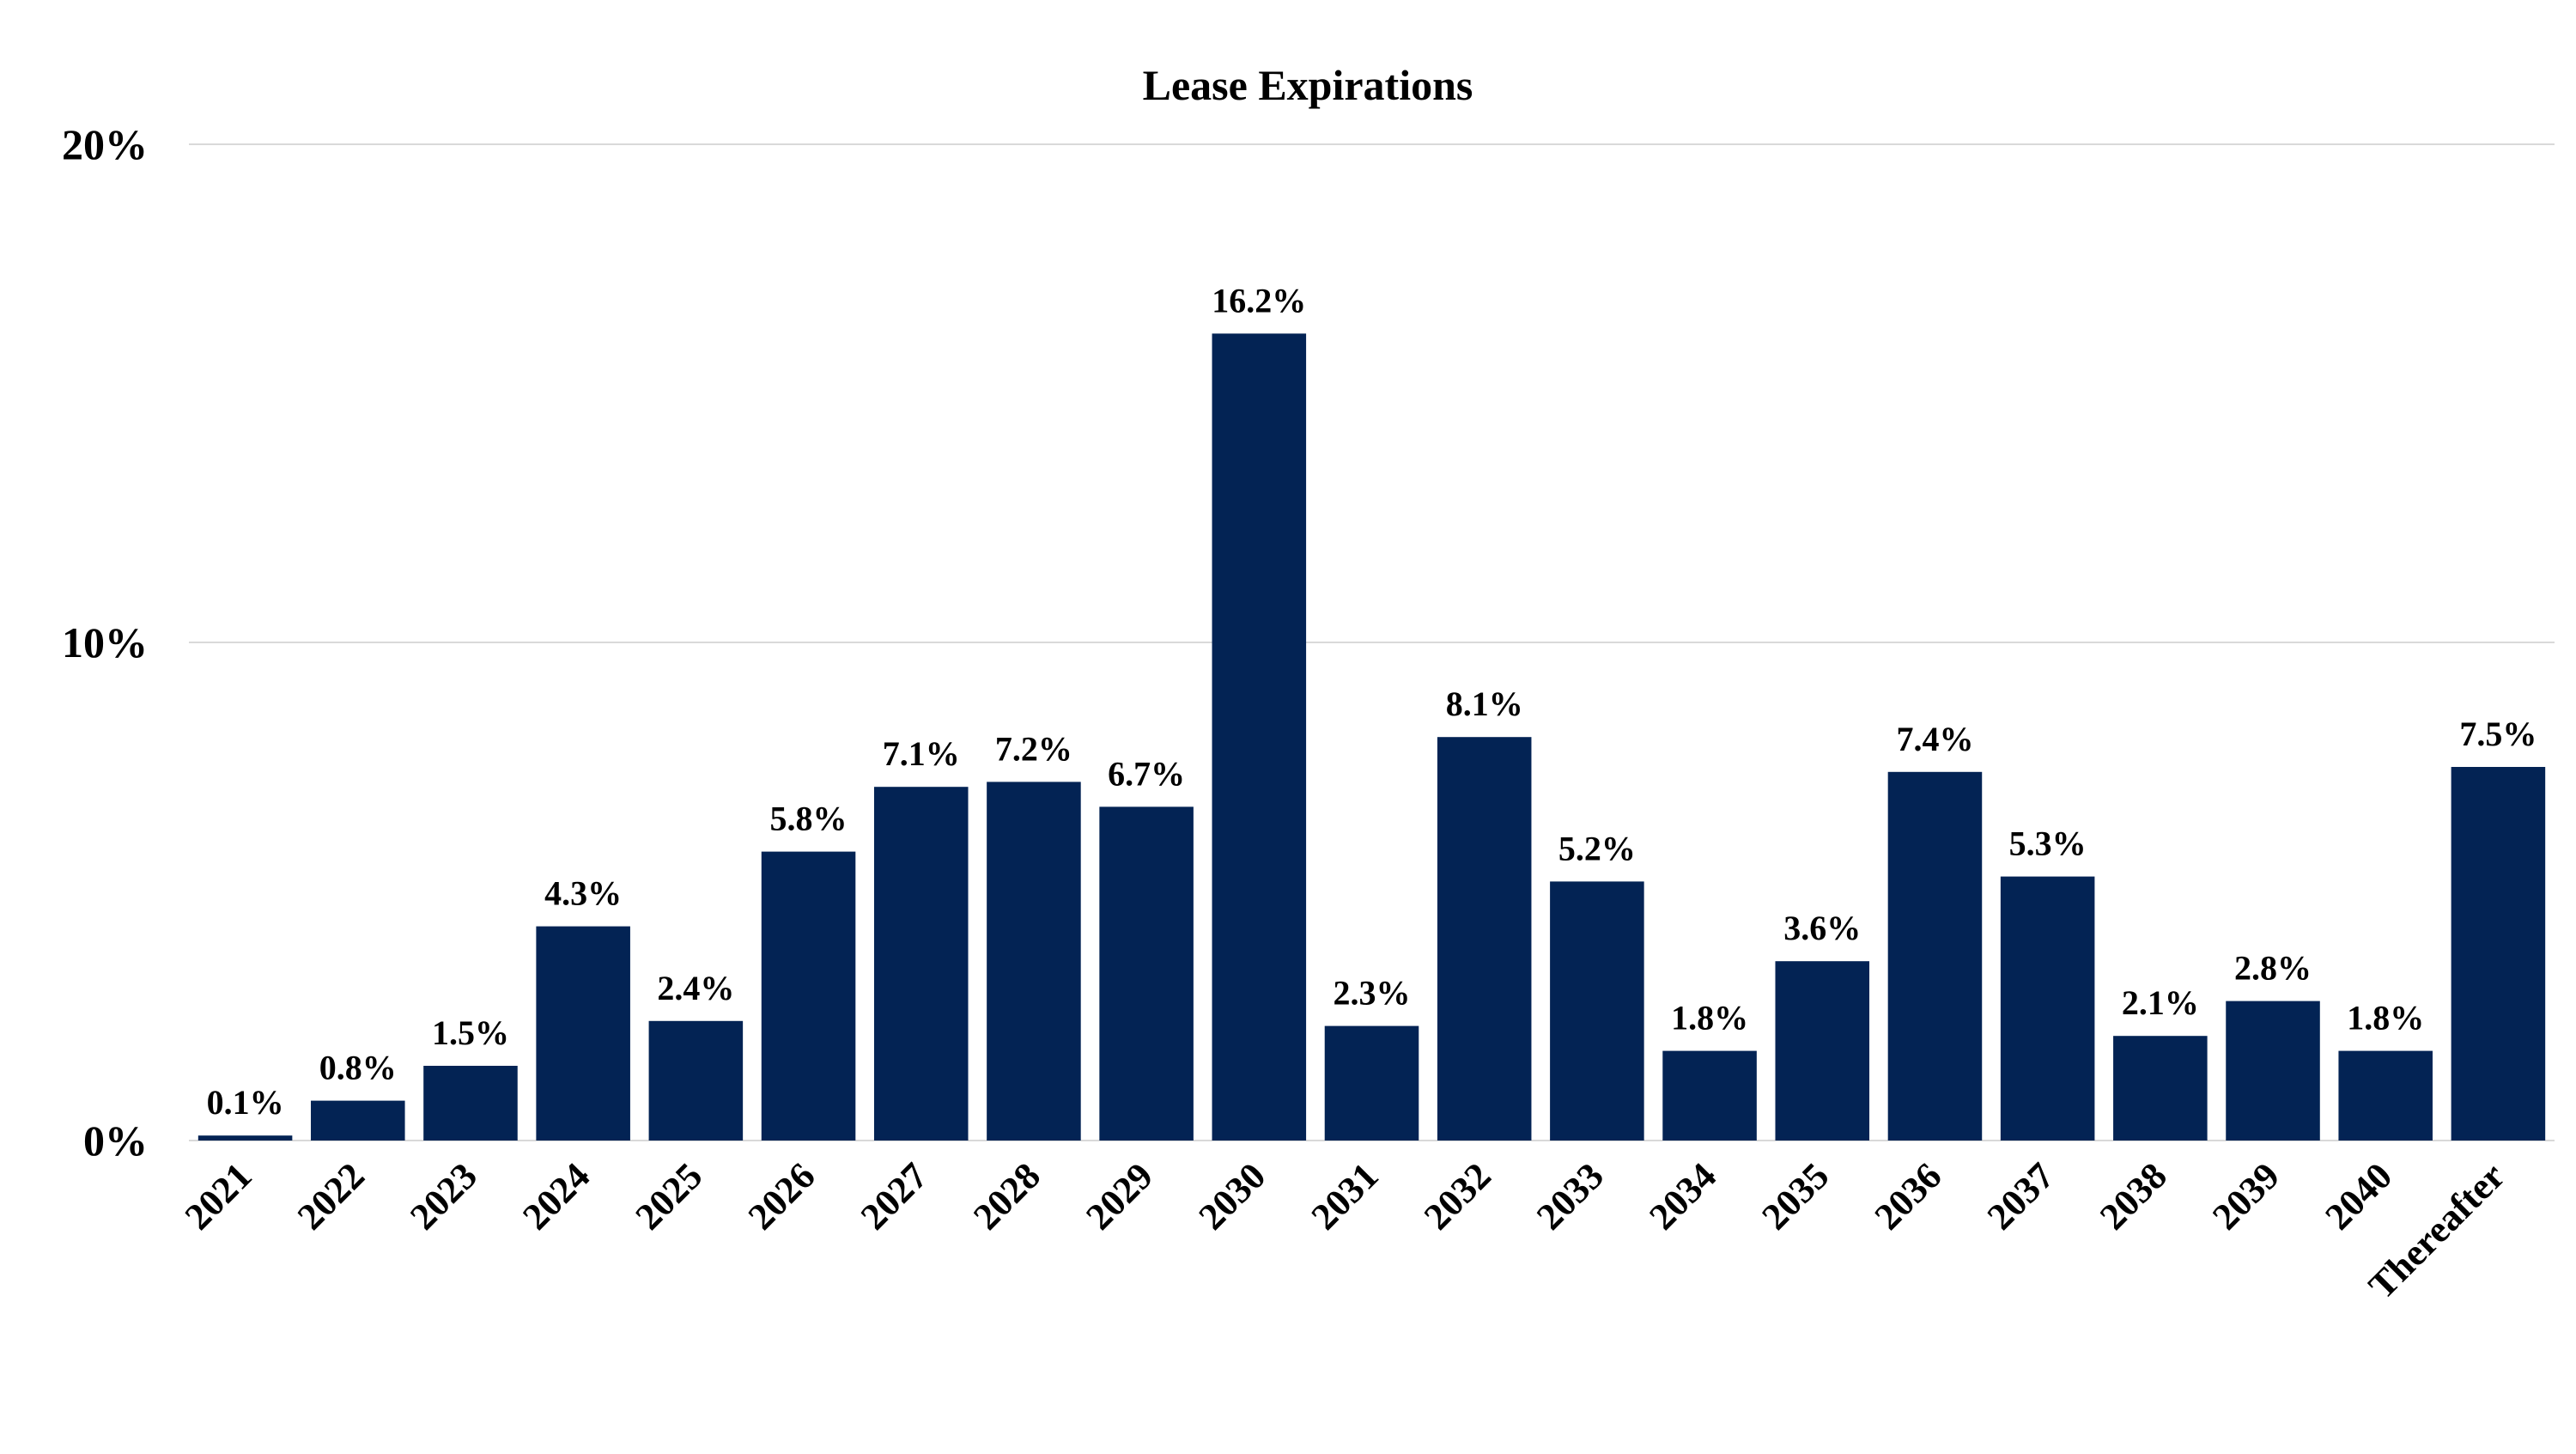  What do you see at coordinates (470, 1103) in the screenshot?
I see `bar-2023` at bounding box center [470, 1103].